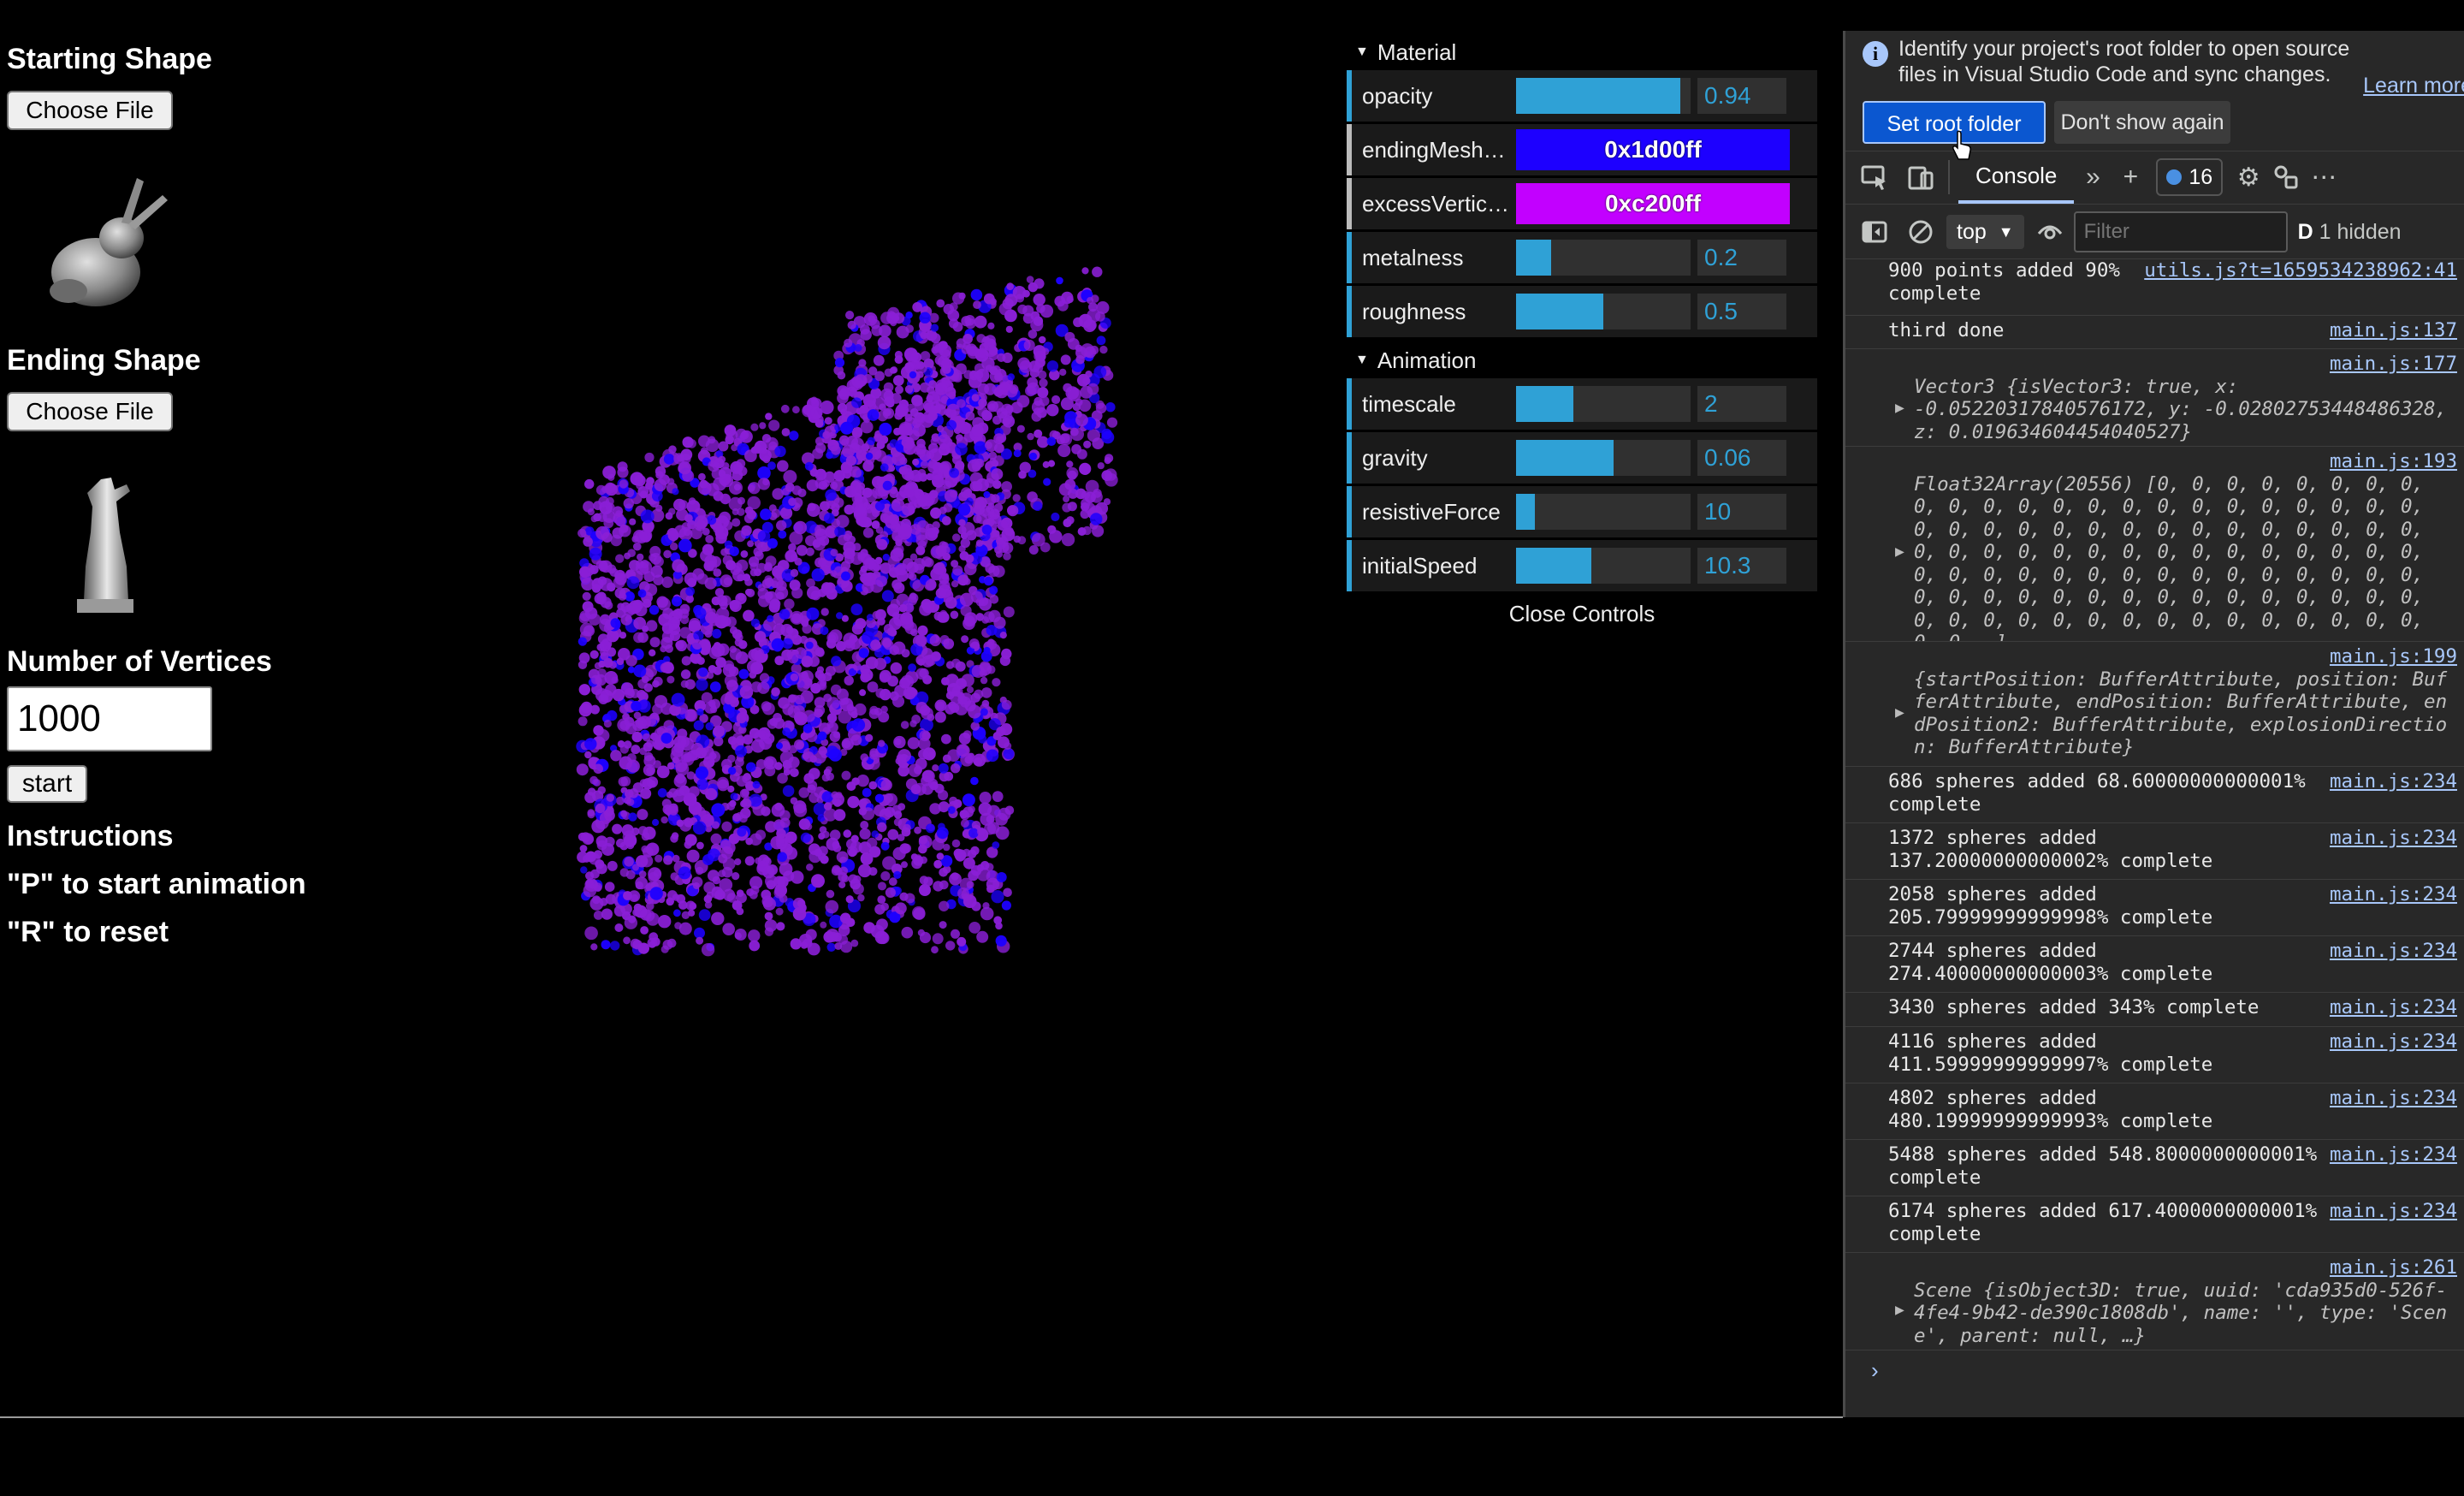 This screenshot has height=1496, width=2464. What do you see at coordinates (1603, 404) in the screenshot?
I see `timescale-slider` at bounding box center [1603, 404].